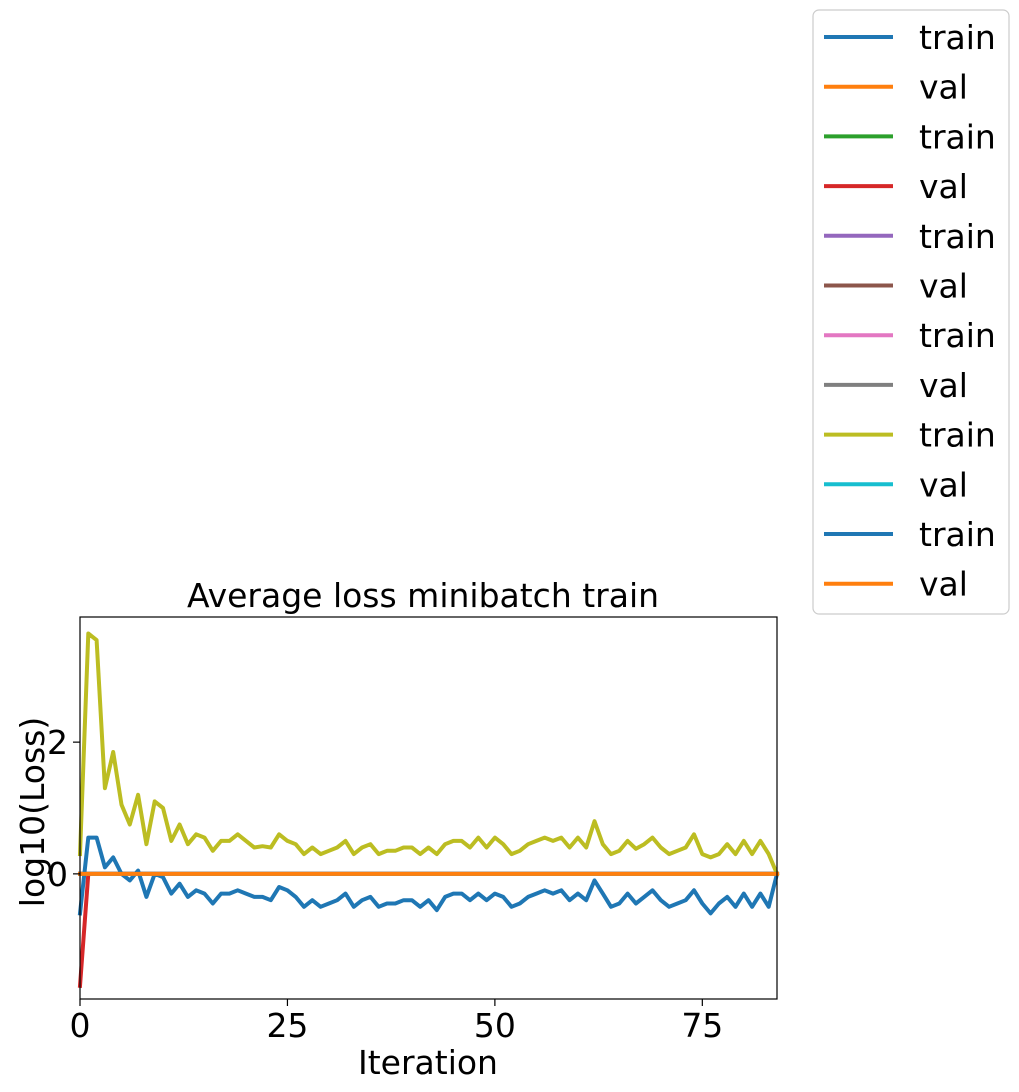 This screenshot has height=1092, width=1019. What do you see at coordinates (396, 1022) in the screenshot?
I see `x-axis-ticks: 0 25 50 75` at bounding box center [396, 1022].